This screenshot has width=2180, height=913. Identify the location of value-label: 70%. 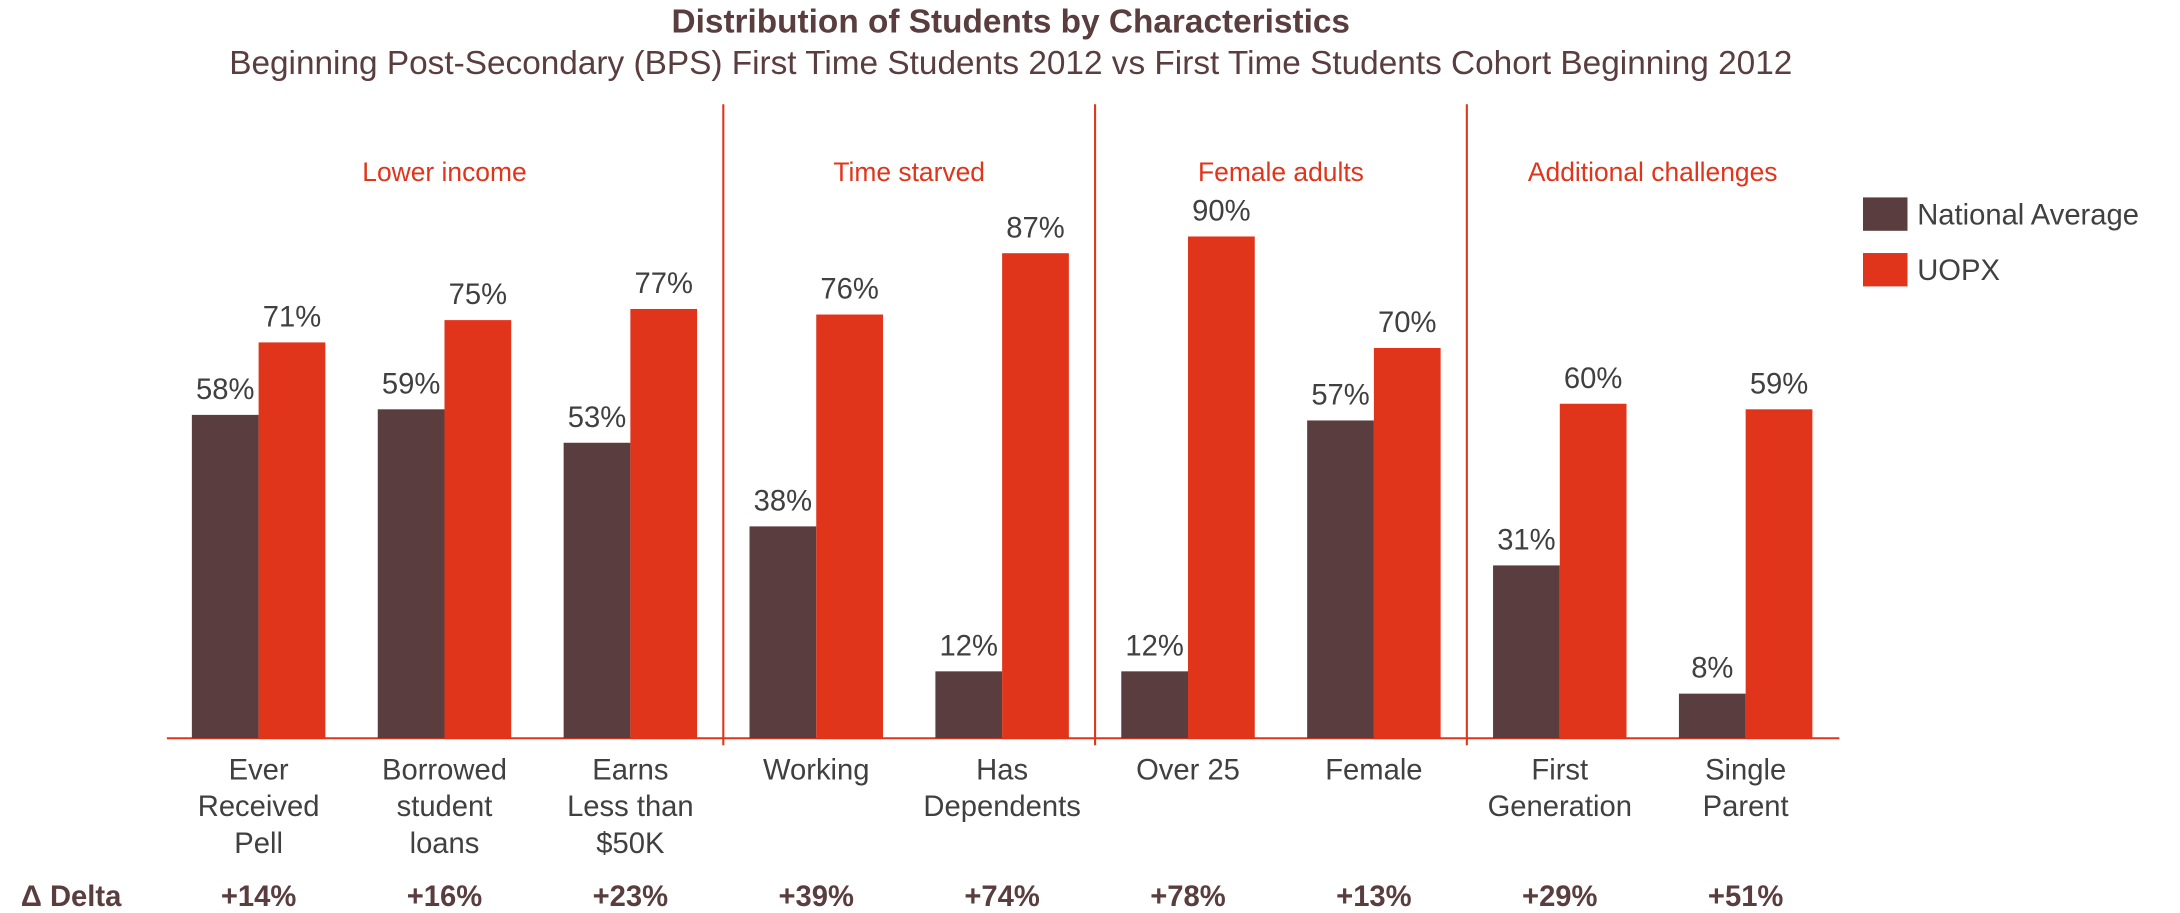
(1407, 323).